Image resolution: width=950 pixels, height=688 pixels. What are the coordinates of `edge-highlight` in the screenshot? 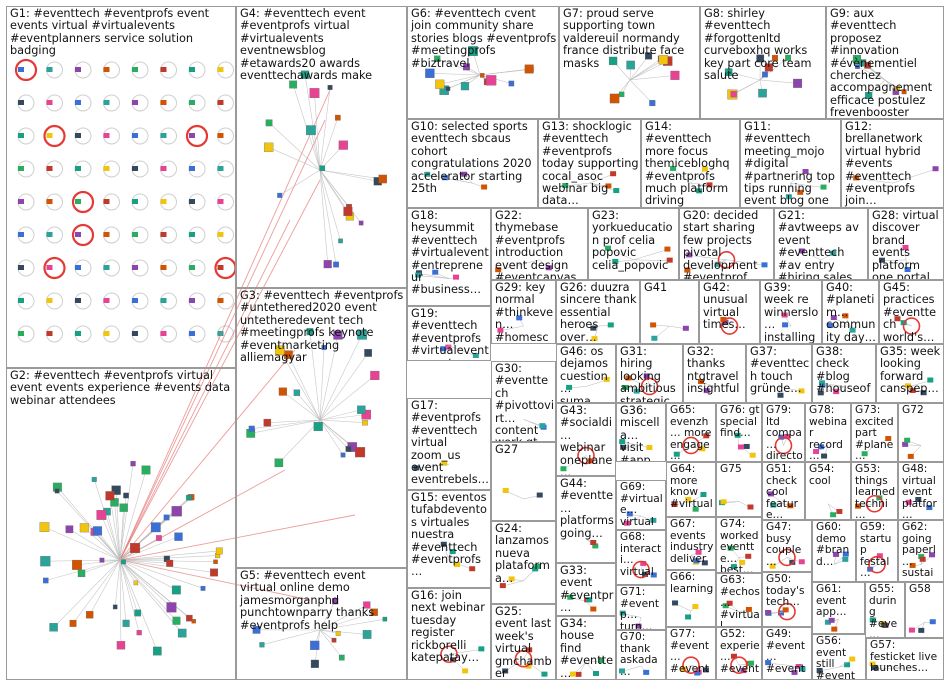 It's located at (222, 340).